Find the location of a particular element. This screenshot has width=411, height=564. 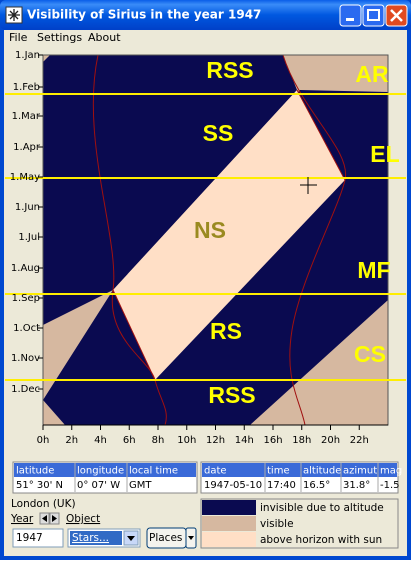

table-header-cell: latitude is located at coordinates (35, 471).